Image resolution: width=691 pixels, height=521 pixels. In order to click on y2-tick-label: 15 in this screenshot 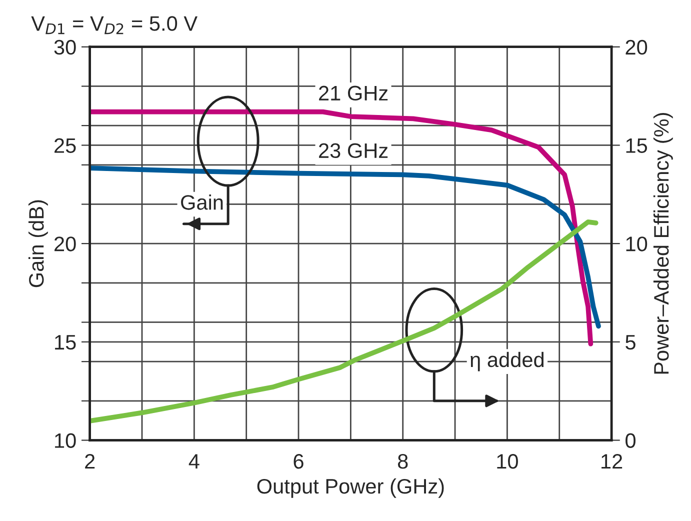, I will do `click(637, 145)`.